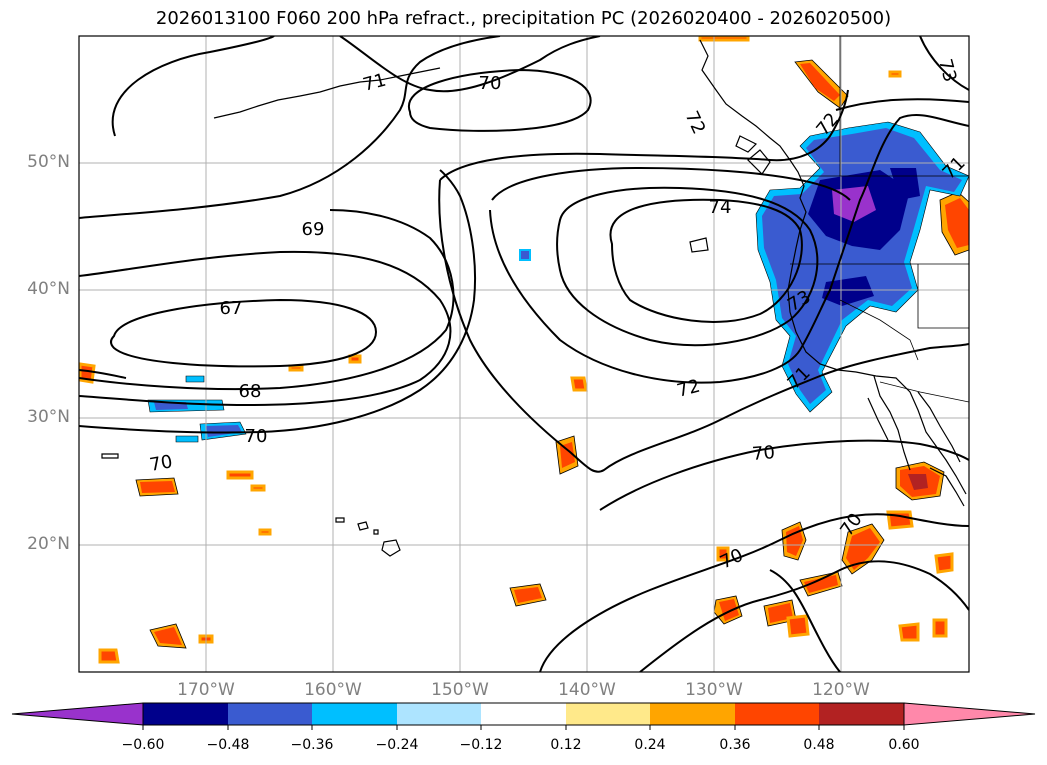 Image resolution: width=1047 pixels, height=765 pixels. Describe the element at coordinates (587, 690) in the screenshot. I see `lon-label: 140°W` at that location.